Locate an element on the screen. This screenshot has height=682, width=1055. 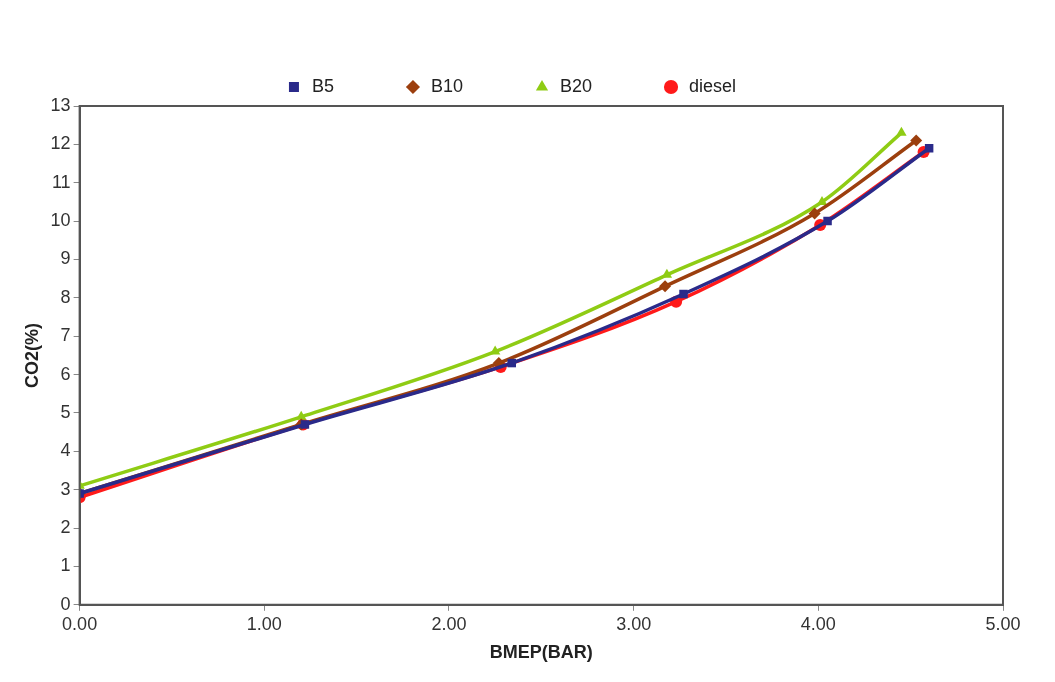
x-tick-label: 2.00 is located at coordinates (449, 623).